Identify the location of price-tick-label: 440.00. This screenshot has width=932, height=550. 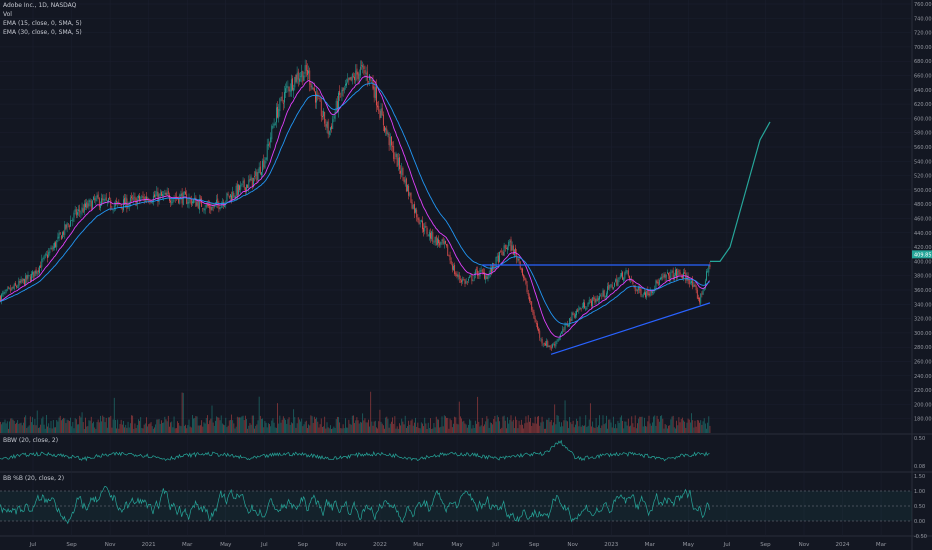
(923, 234).